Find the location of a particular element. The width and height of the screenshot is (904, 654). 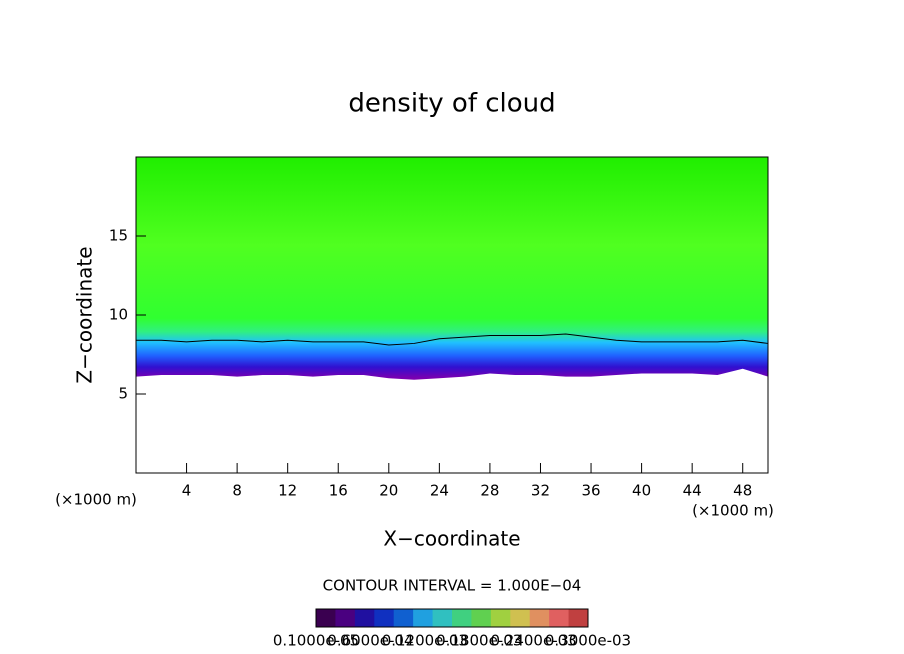

x-tick-label: 28 is located at coordinates (489, 491).